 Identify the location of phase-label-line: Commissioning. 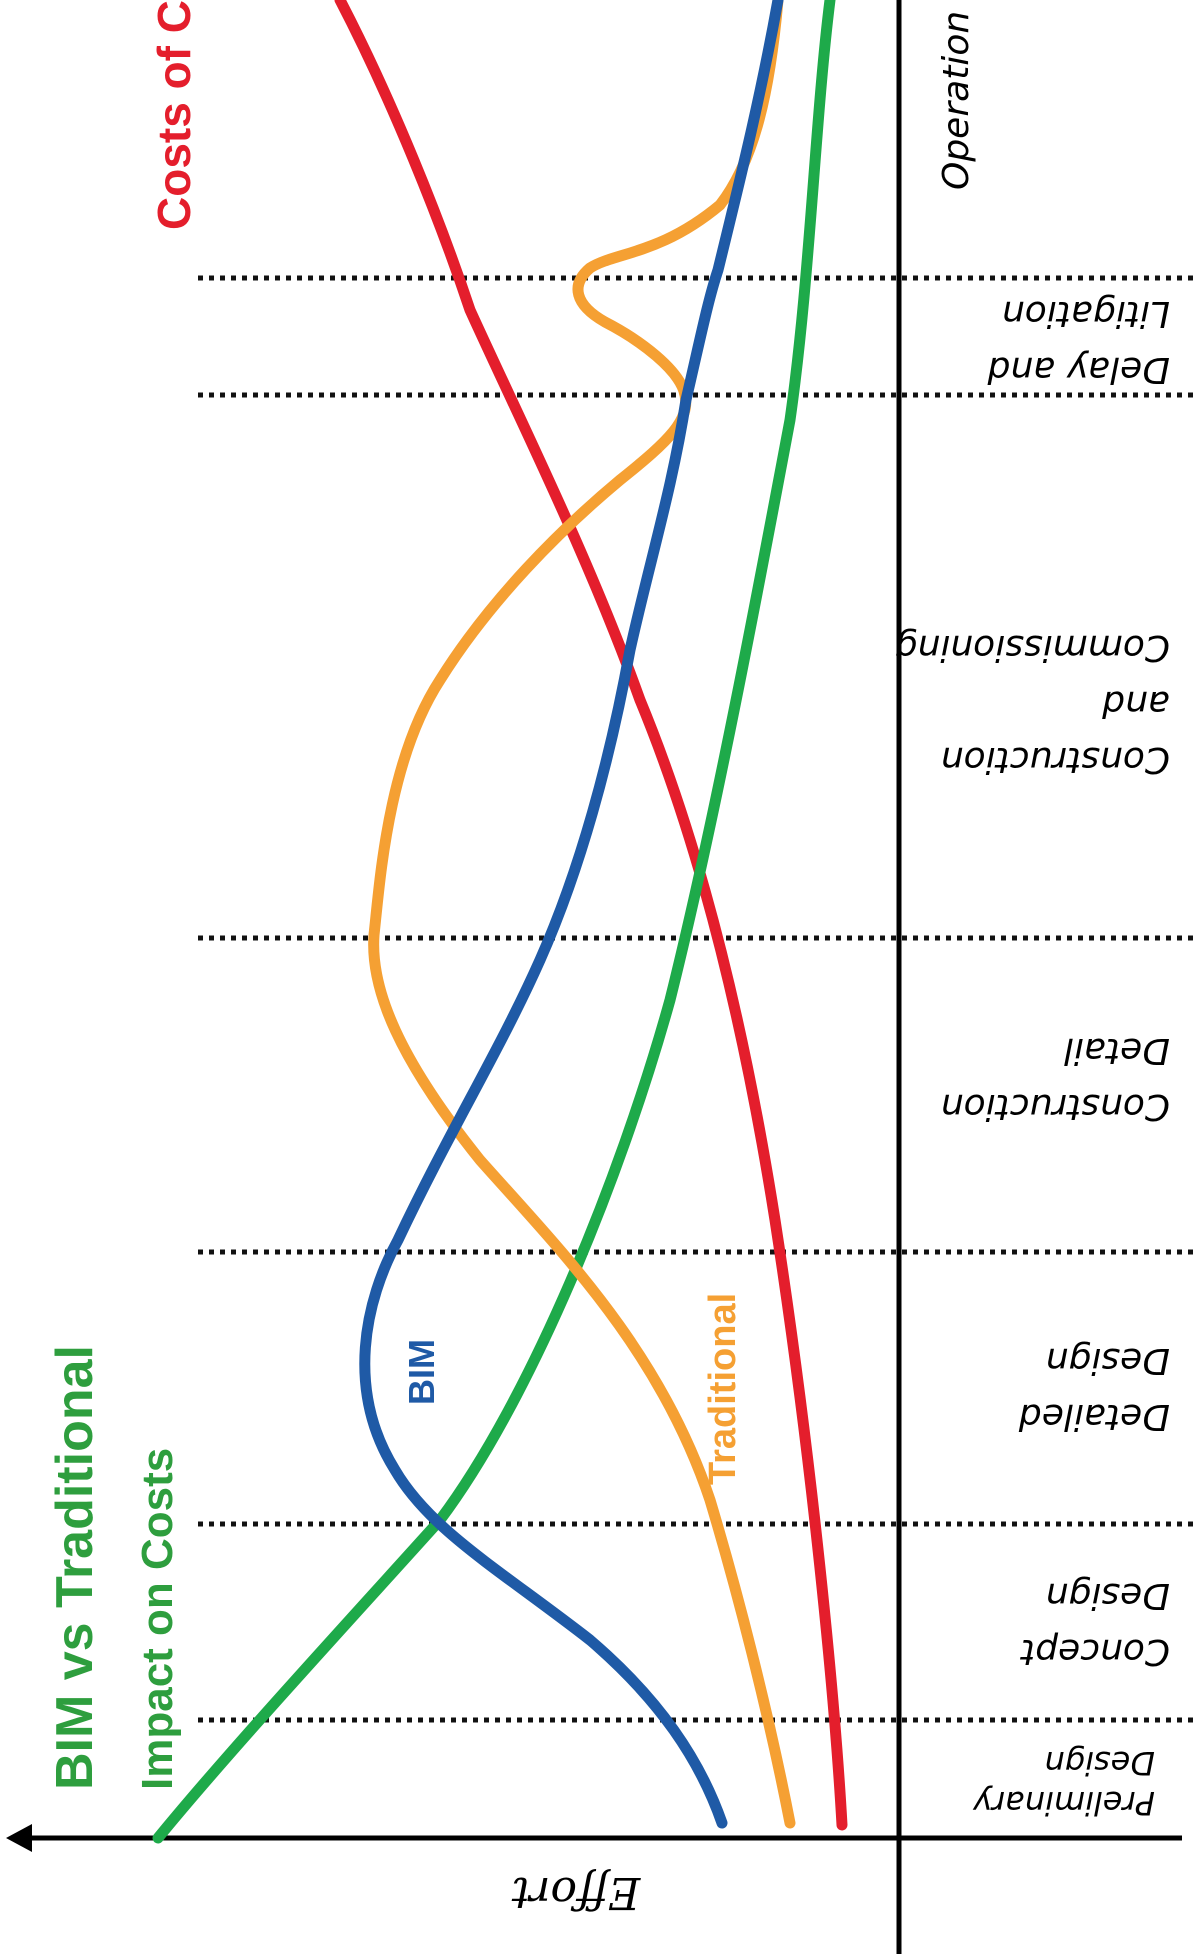
(1032, 647).